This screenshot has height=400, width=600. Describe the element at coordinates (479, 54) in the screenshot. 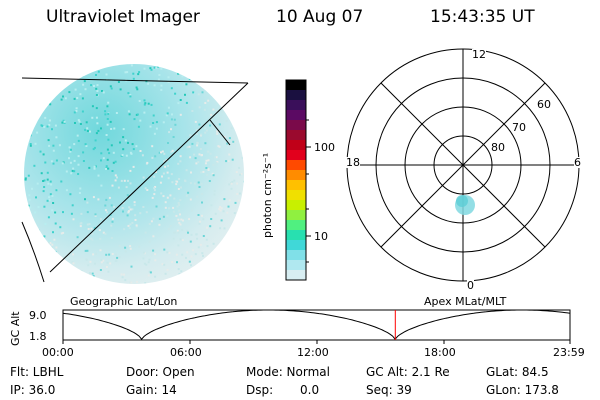

I see `mlt-label-12: 12` at that location.